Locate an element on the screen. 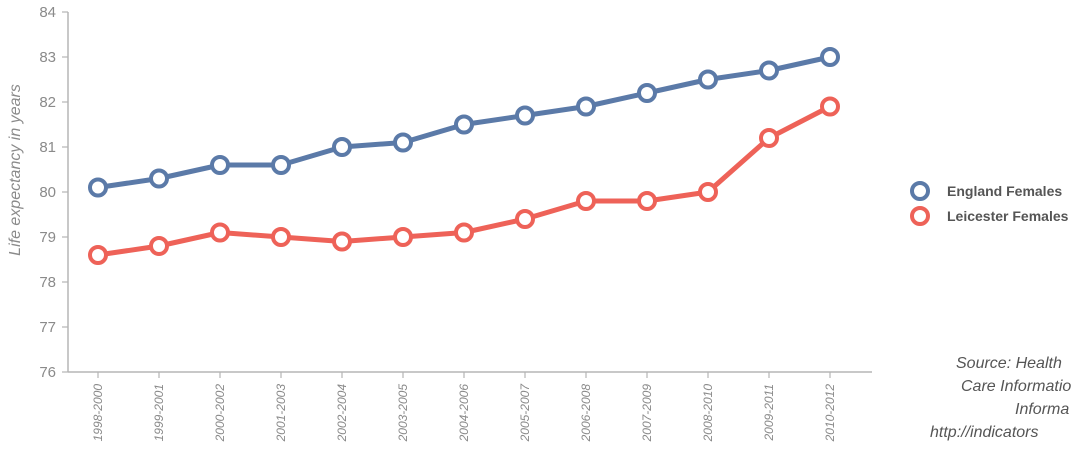 This screenshot has width=1079, height=453. source-line: http://indicators is located at coordinates (984, 432).